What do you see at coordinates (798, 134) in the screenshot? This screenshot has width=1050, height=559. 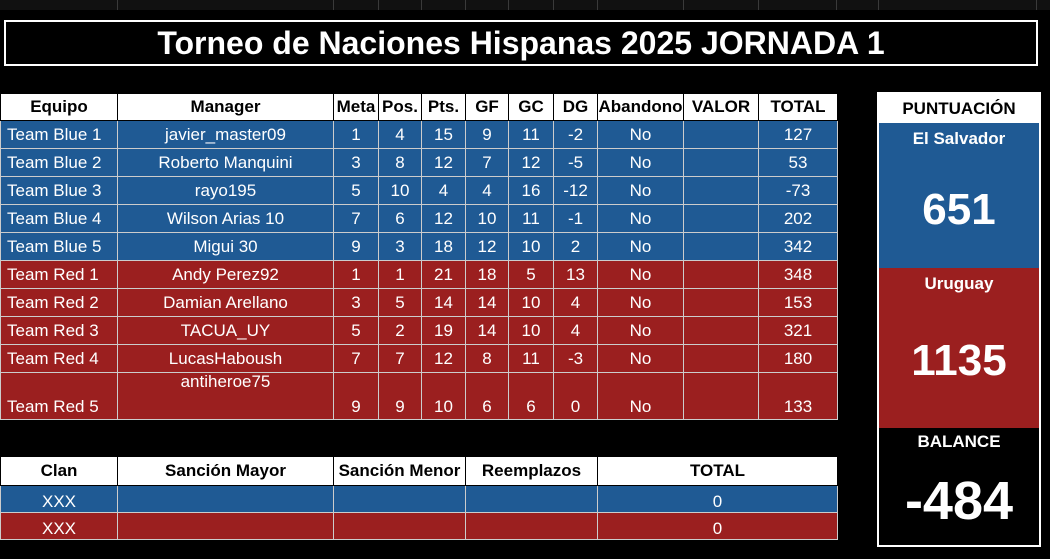 I see `total-cell: 127` at bounding box center [798, 134].